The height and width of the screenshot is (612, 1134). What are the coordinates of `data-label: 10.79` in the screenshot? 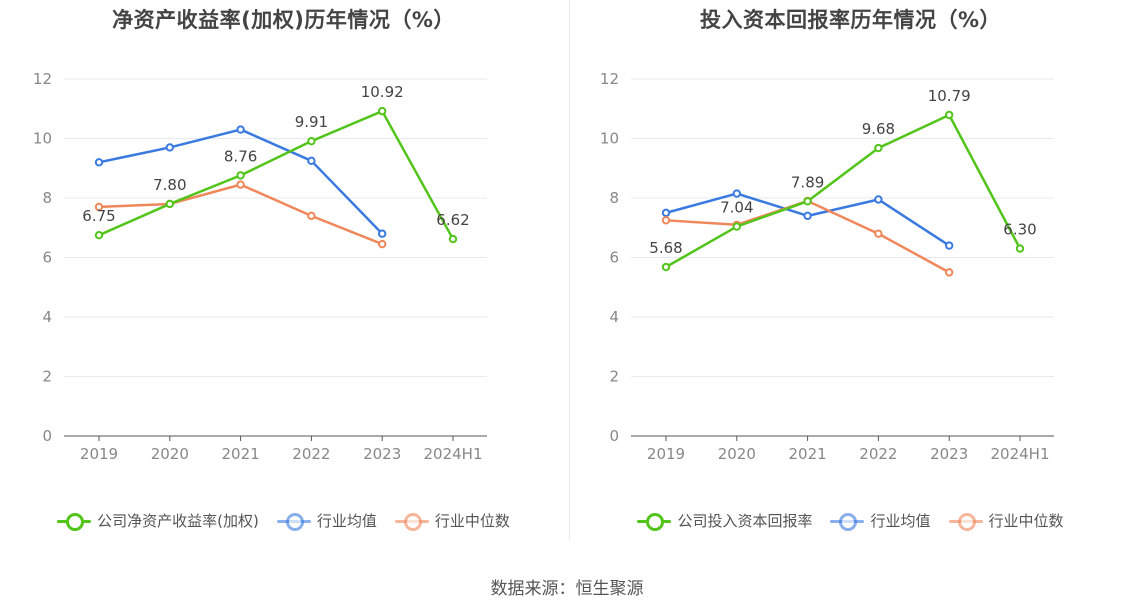 It's located at (949, 96).